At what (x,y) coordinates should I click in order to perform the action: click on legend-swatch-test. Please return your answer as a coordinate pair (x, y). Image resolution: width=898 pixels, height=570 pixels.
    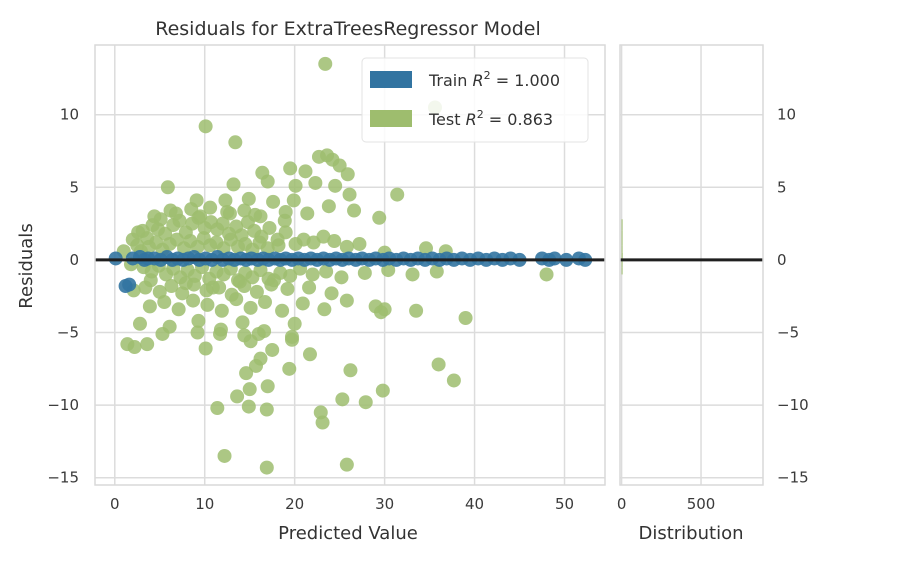
    Looking at the image, I should click on (391, 118).